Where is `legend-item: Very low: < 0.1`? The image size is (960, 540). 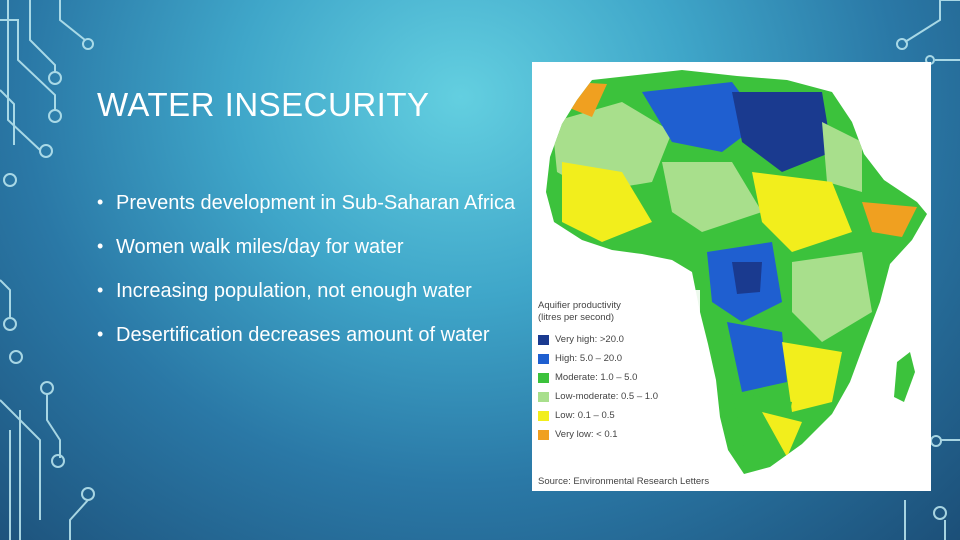
legend-item: Very low: < 0.1 is located at coordinates (598, 434).